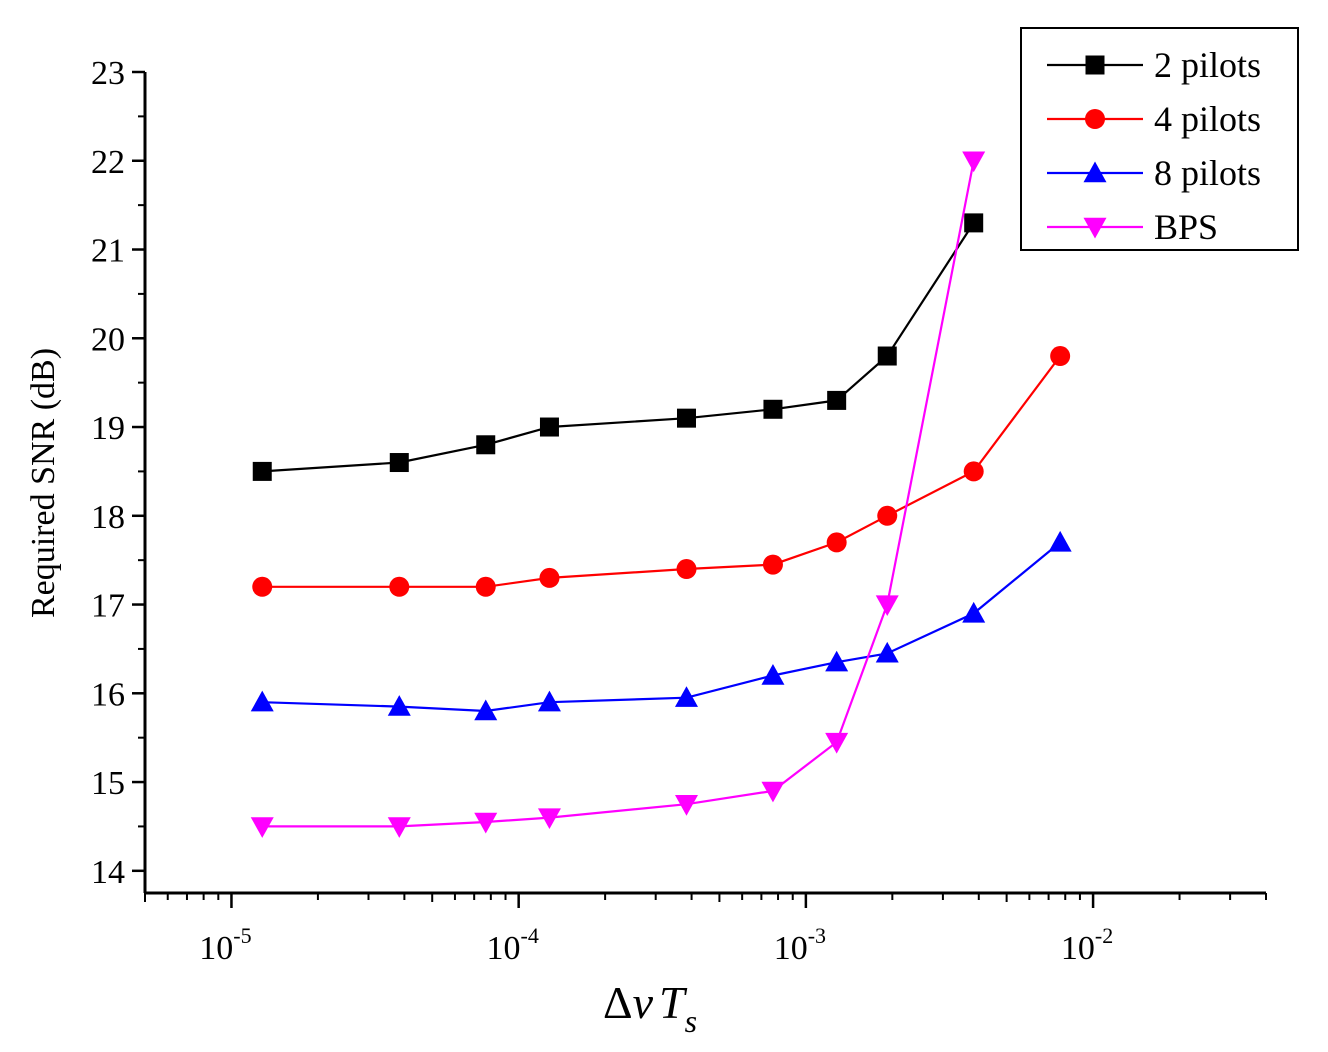  What do you see at coordinates (108, 872) in the screenshot?
I see `y-tick-label: 14` at bounding box center [108, 872].